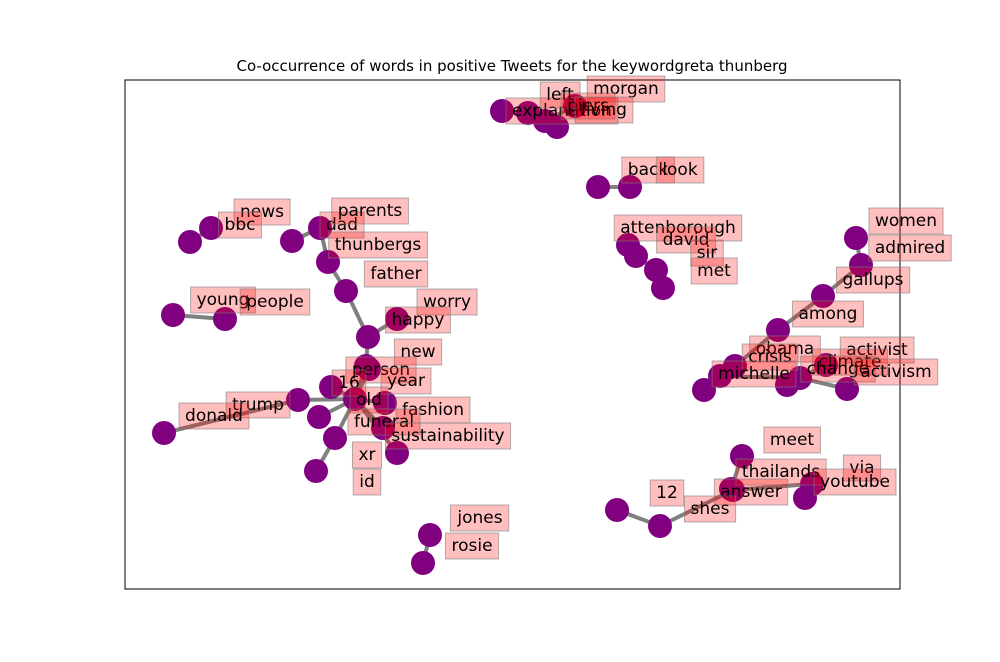  I want to click on label-box-father, so click(396, 274).